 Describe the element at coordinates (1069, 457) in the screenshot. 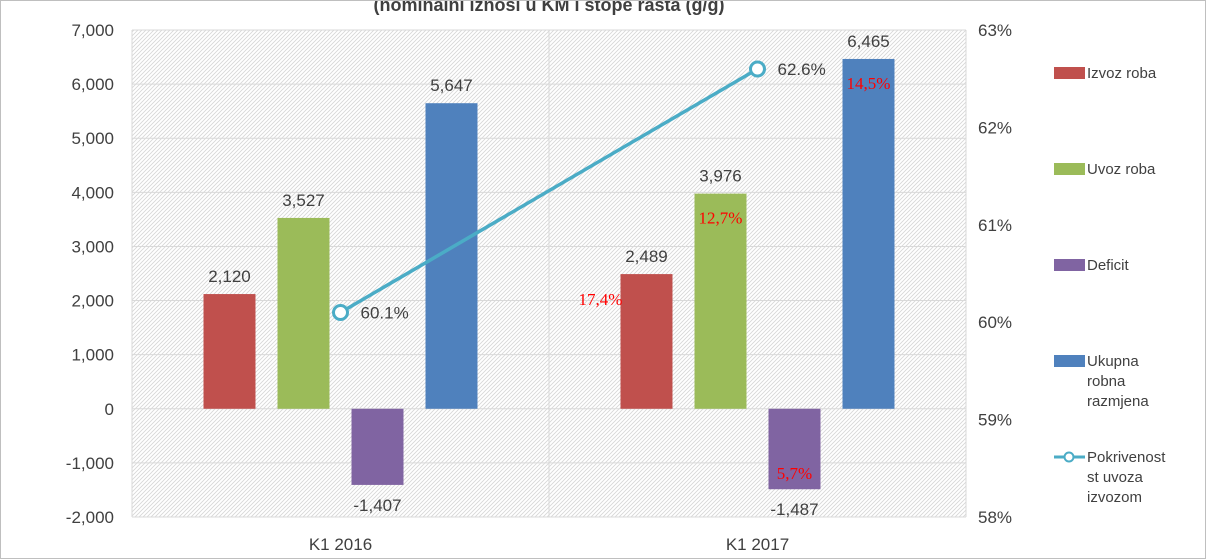

I see `legend-marker` at that location.